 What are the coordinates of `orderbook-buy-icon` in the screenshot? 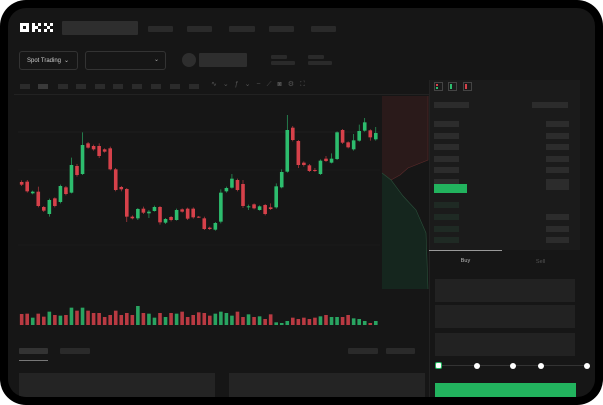 It's located at (452, 86).